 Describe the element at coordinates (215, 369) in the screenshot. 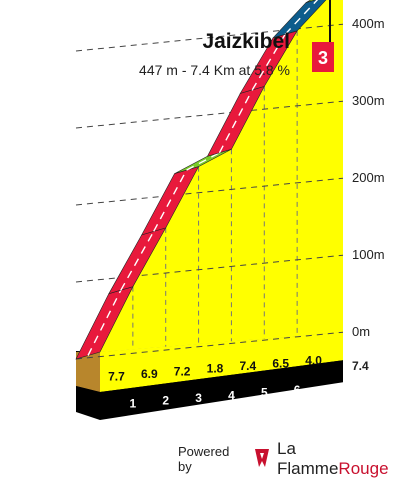

I see `gradient-label-4: 1.8` at that location.